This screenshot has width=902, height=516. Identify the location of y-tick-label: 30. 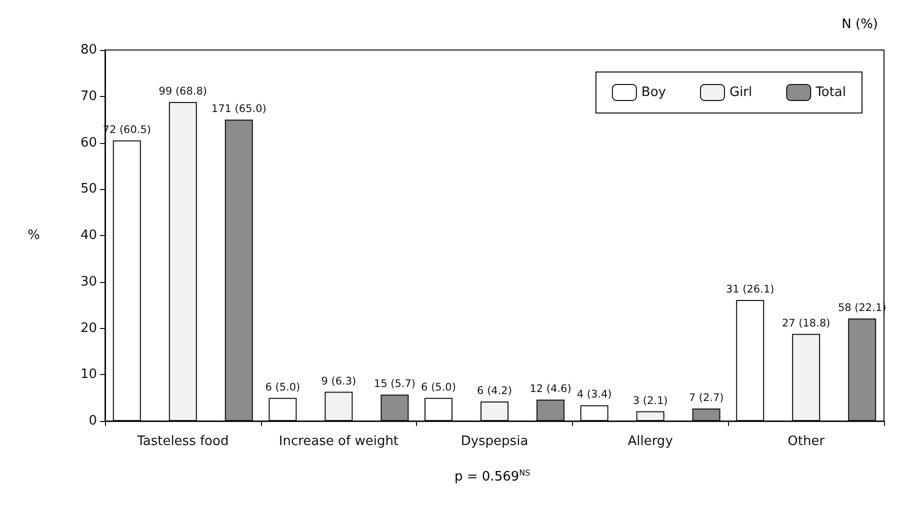
(88, 282).